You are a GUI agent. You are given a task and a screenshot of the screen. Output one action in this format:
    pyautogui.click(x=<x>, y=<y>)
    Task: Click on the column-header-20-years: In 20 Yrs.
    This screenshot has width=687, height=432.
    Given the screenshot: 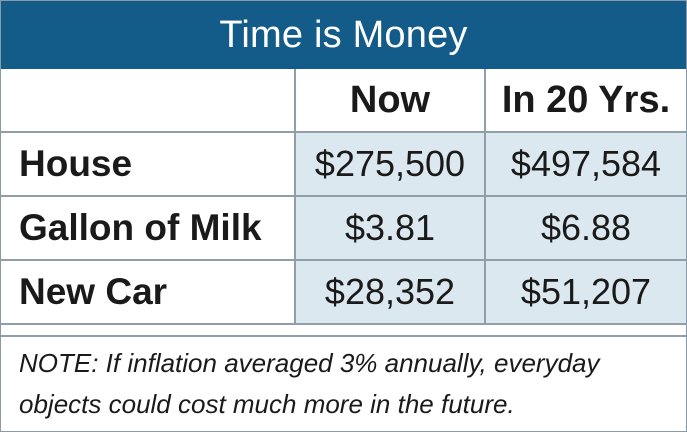 What is the action you would take?
    pyautogui.click(x=585, y=101)
    